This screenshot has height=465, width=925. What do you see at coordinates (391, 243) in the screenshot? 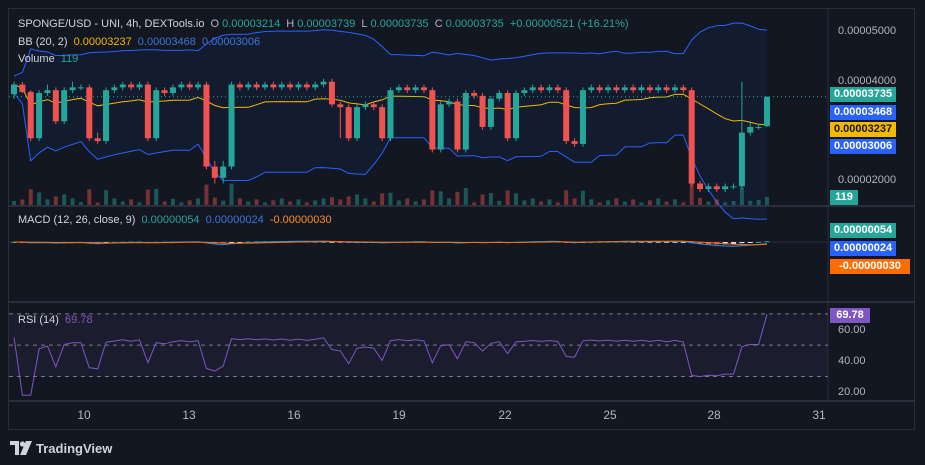
I see `macd-signal-line` at bounding box center [391, 243].